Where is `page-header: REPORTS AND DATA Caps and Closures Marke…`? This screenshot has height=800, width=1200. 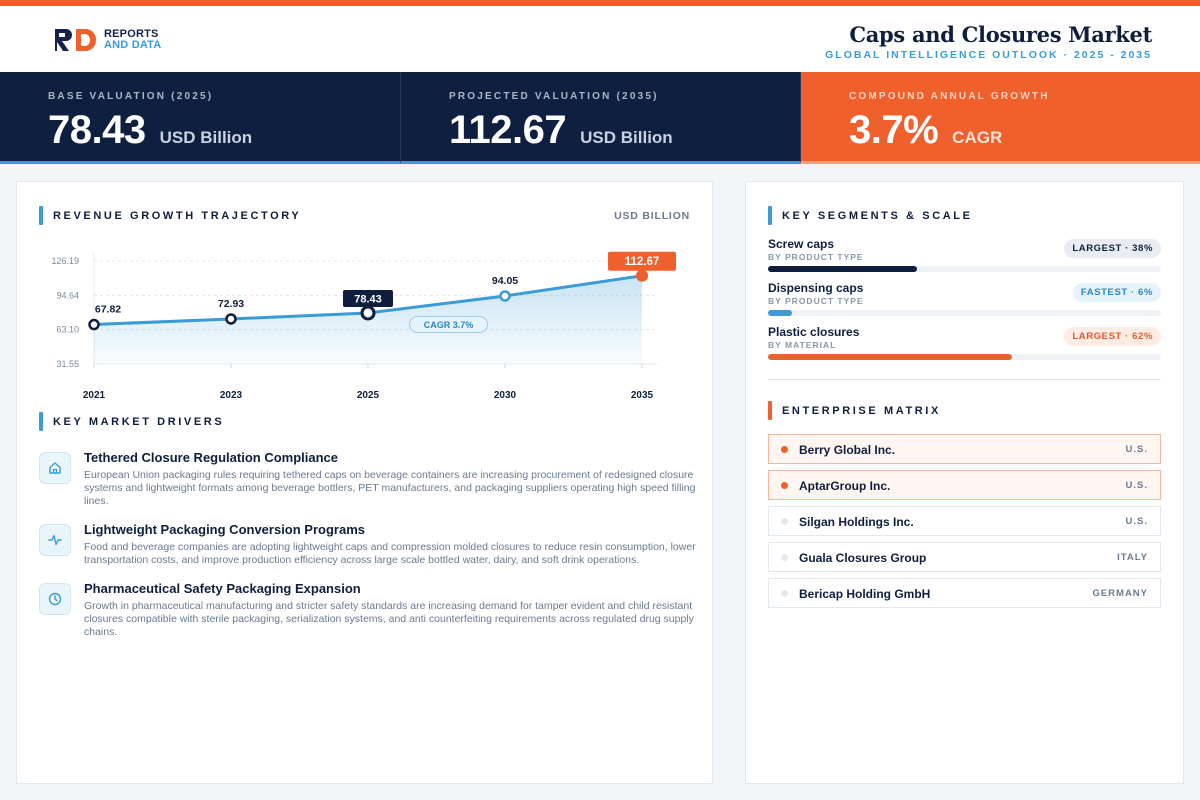
page-header: REPORTS AND DATA Caps and Closures Marke… is located at coordinates (600, 39).